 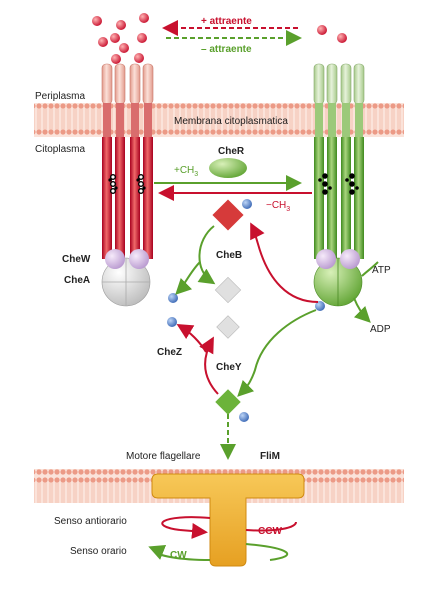 What do you see at coordinates (231, 151) in the screenshot?
I see `cher-label: CheR` at bounding box center [231, 151].